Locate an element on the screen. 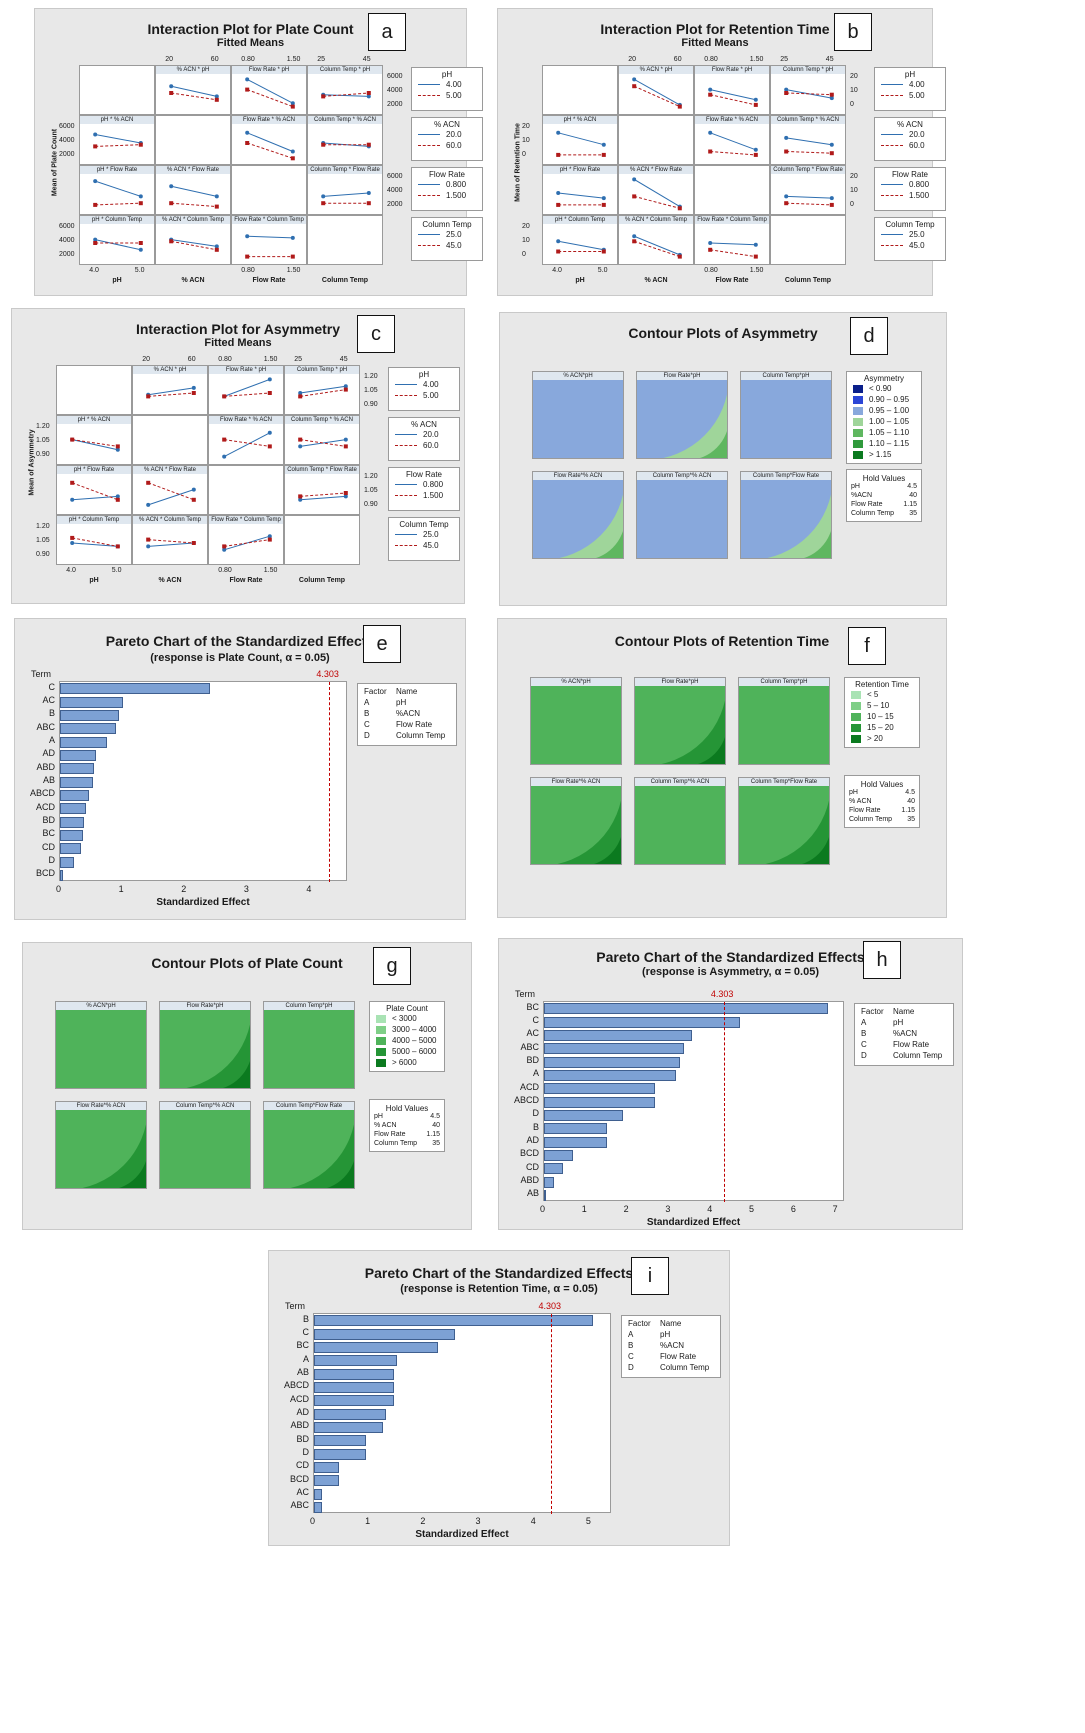  factor-head-text: Factor is located at coordinates (639, 1323).